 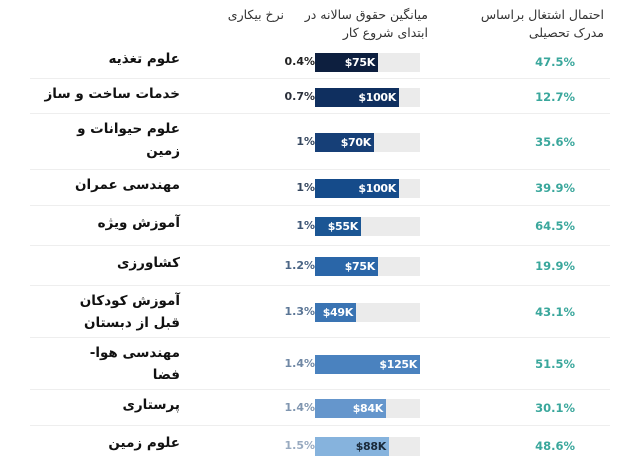 What do you see at coordinates (112, 93) in the screenshot?
I see `major-name: خدمات ساخت و ساز` at bounding box center [112, 93].